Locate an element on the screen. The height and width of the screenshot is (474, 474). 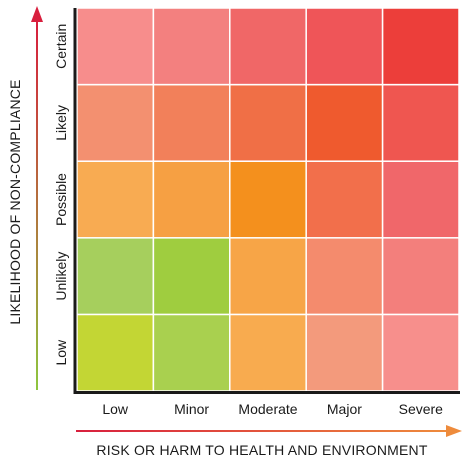
x-tick-label-minor: Minor is located at coordinates (191, 409).